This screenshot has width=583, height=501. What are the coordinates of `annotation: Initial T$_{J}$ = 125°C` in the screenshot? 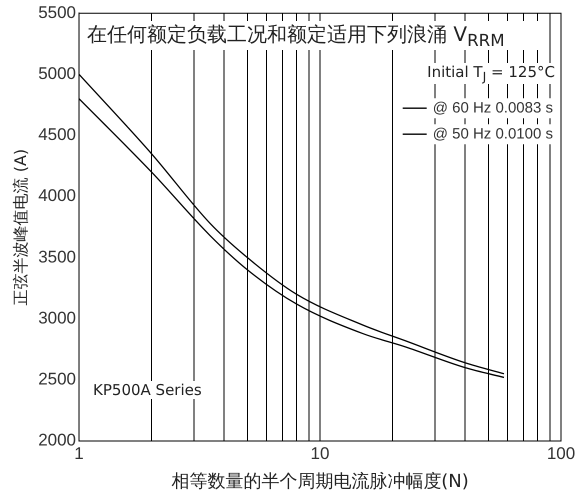 It's located at (491, 73).